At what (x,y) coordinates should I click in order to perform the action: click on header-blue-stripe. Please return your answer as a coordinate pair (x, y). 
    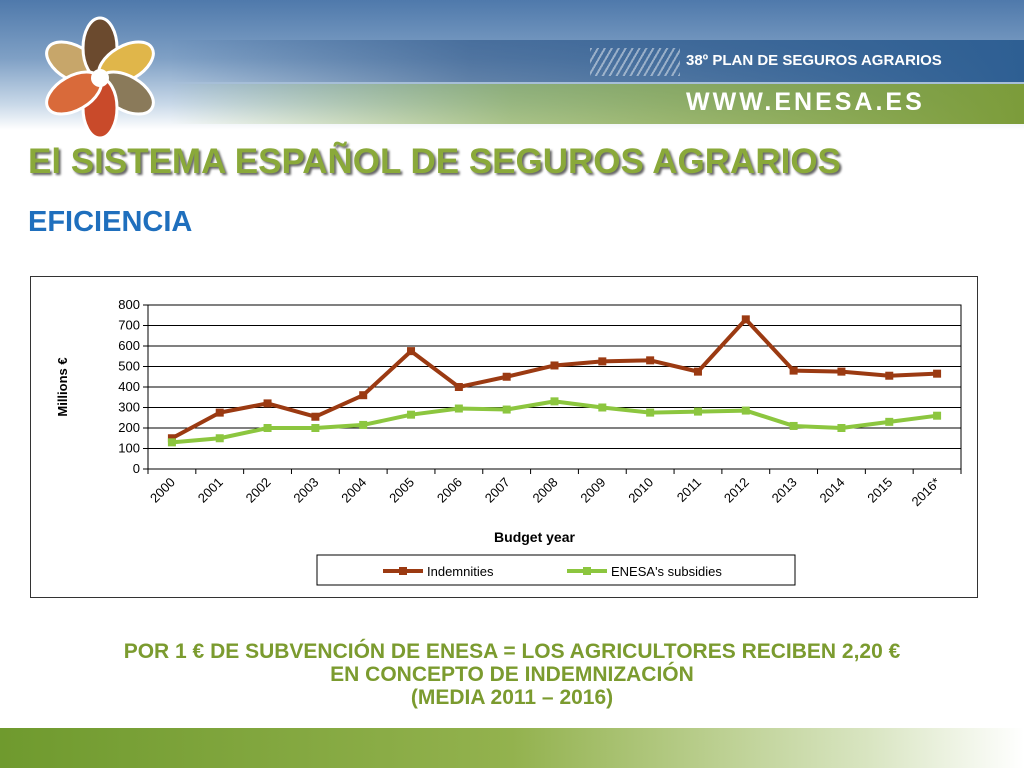
    Looking at the image, I should click on (597, 61).